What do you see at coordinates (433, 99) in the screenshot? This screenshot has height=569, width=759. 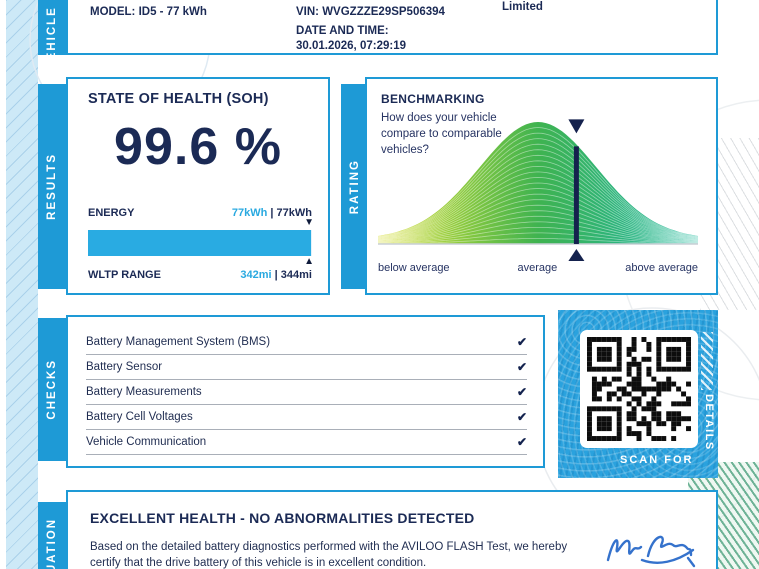 I see `benchmarking-title: BENCHMARKING` at bounding box center [433, 99].